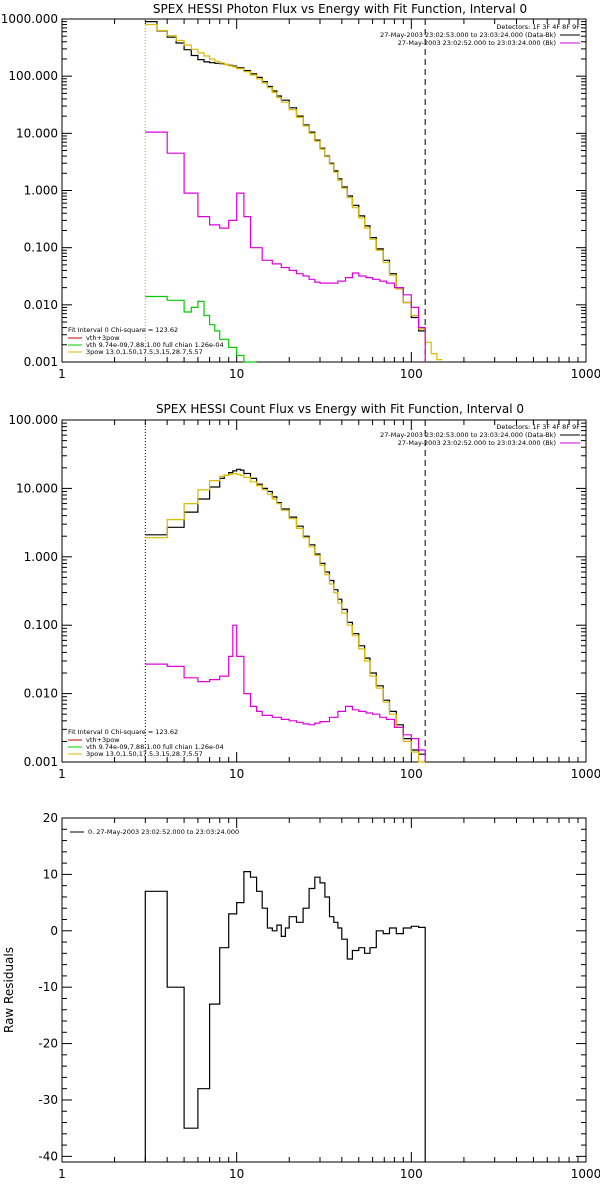 The image size is (600, 1200). I want to click on residuals-x-tick-label: 10, so click(236, 1174).